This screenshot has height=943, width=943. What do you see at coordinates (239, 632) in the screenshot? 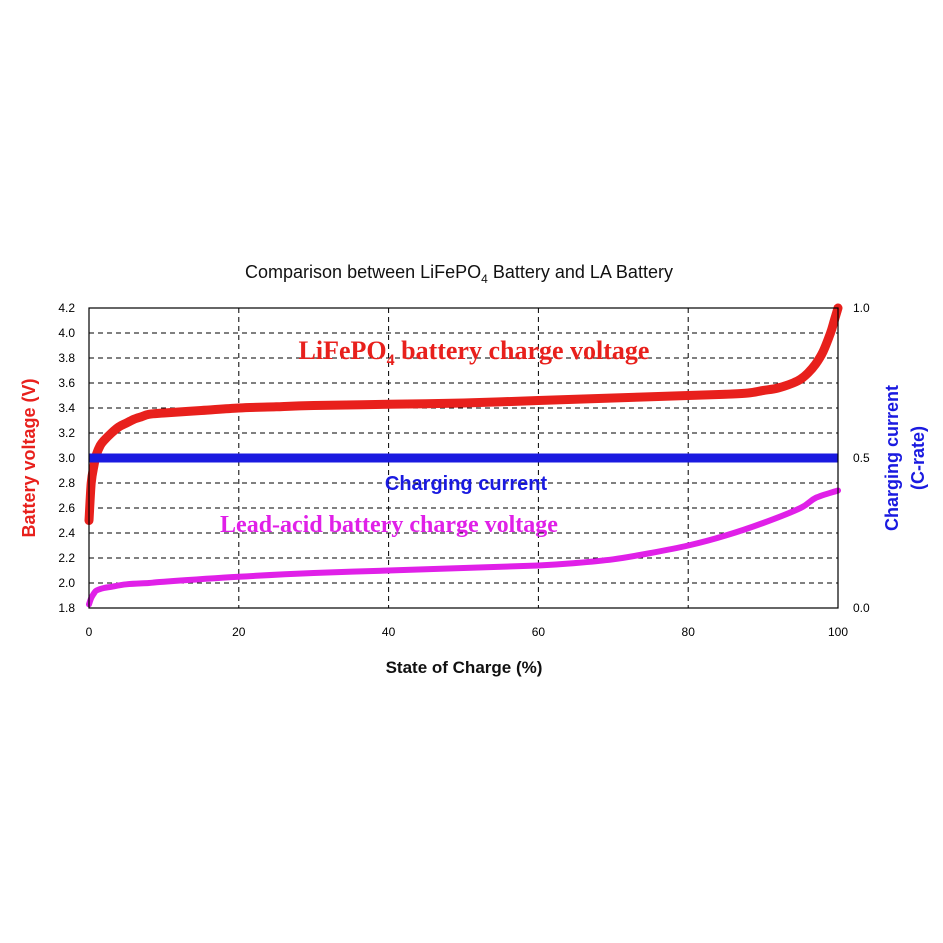
I see `x-tick-label: 20` at bounding box center [239, 632].